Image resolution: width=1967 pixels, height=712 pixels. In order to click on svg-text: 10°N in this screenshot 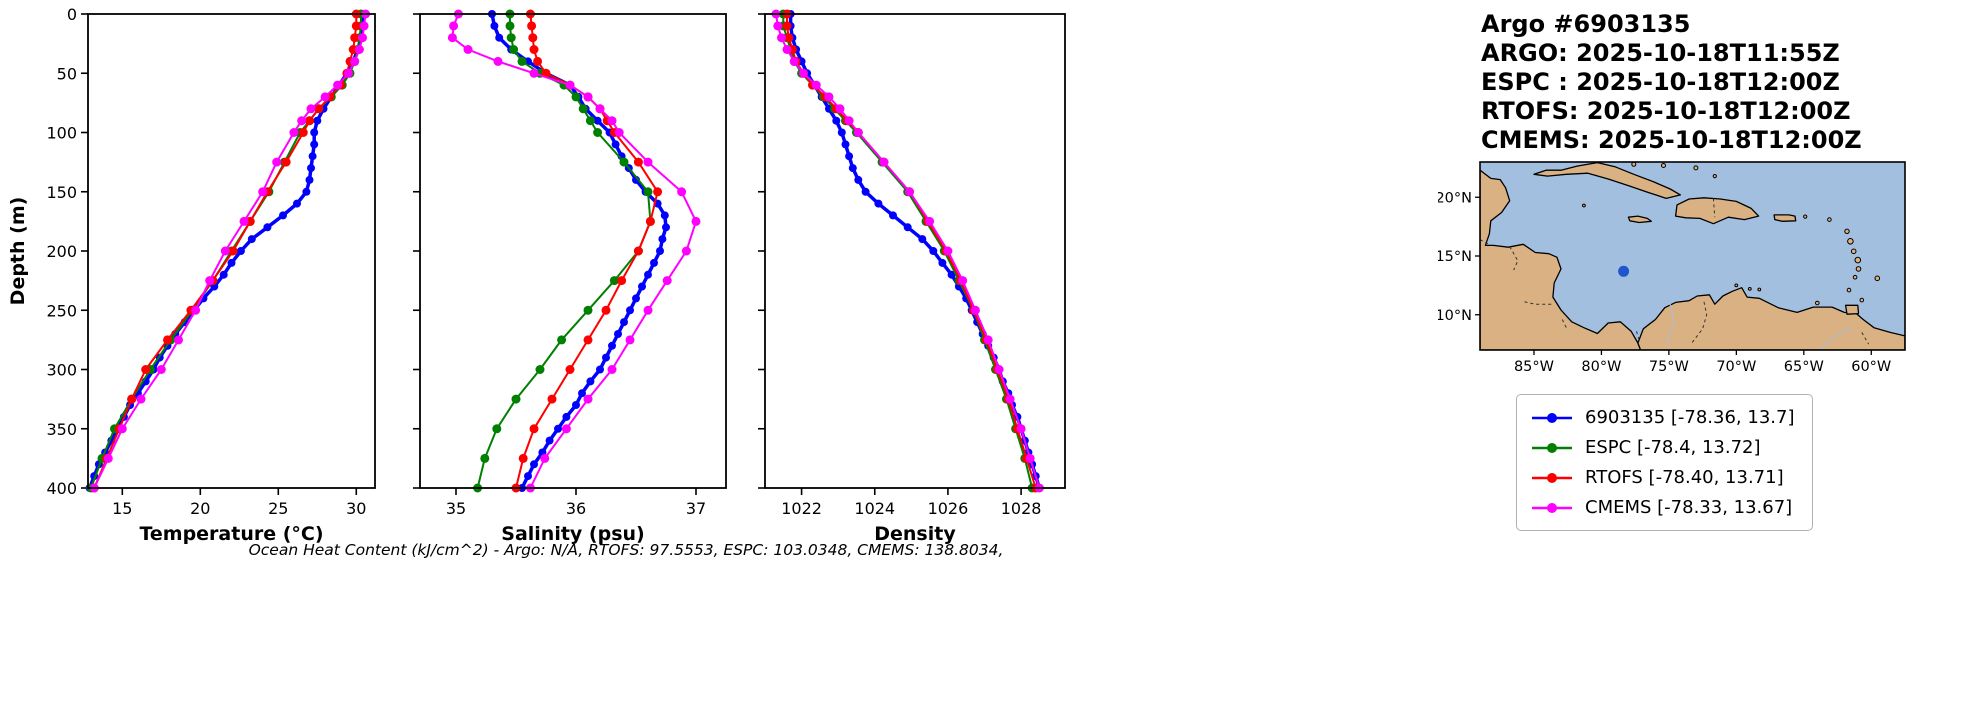, I will do `click(1455, 316)`.